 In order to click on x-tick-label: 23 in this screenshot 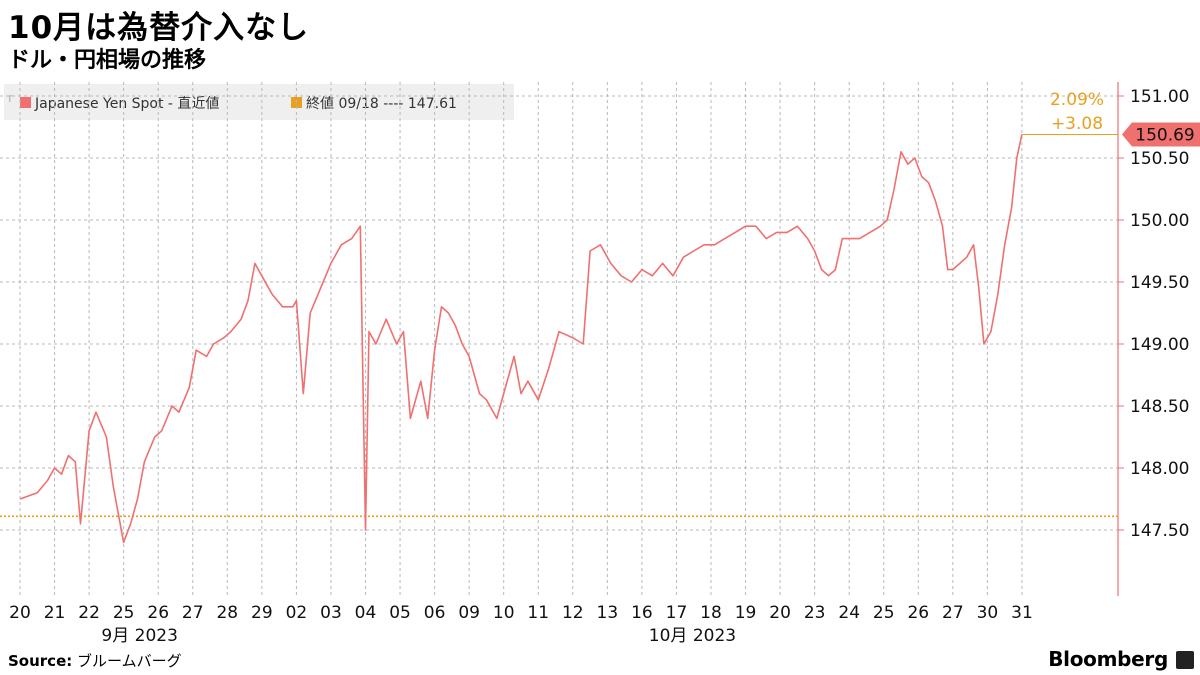, I will do `click(815, 613)`.